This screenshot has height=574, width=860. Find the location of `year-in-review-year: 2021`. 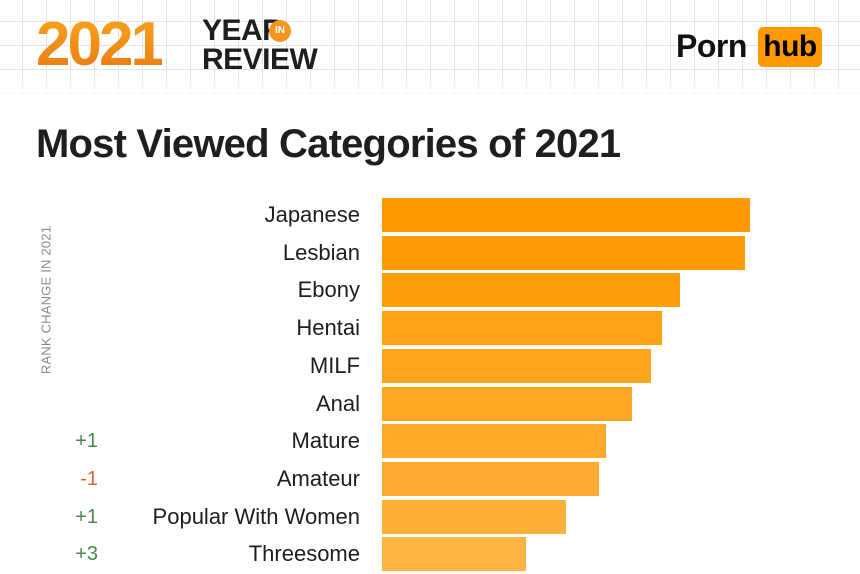

year-in-review-year: 2021 is located at coordinates (100, 44).